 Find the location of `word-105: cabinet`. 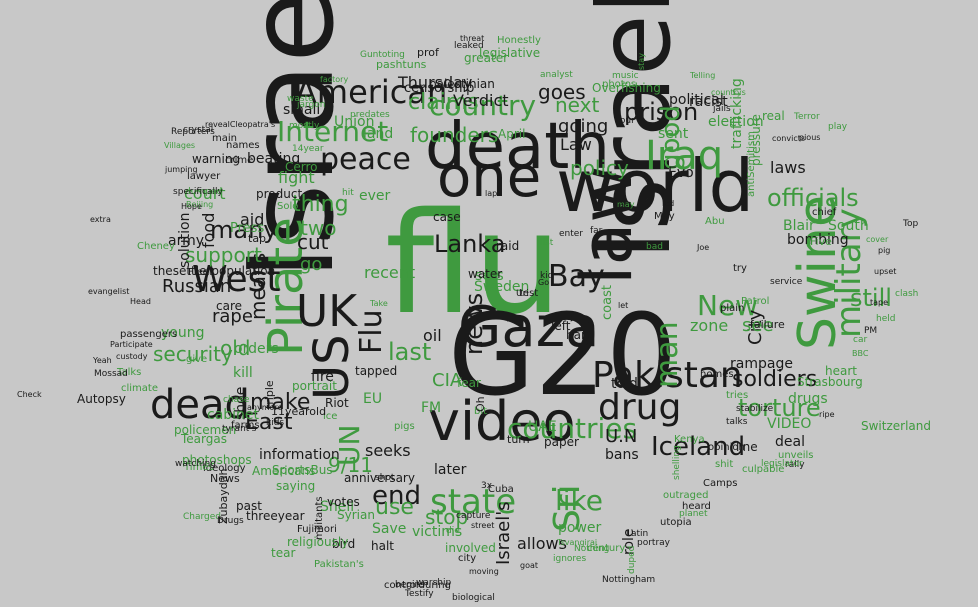

word-105: cabinet is located at coordinates (233, 415).